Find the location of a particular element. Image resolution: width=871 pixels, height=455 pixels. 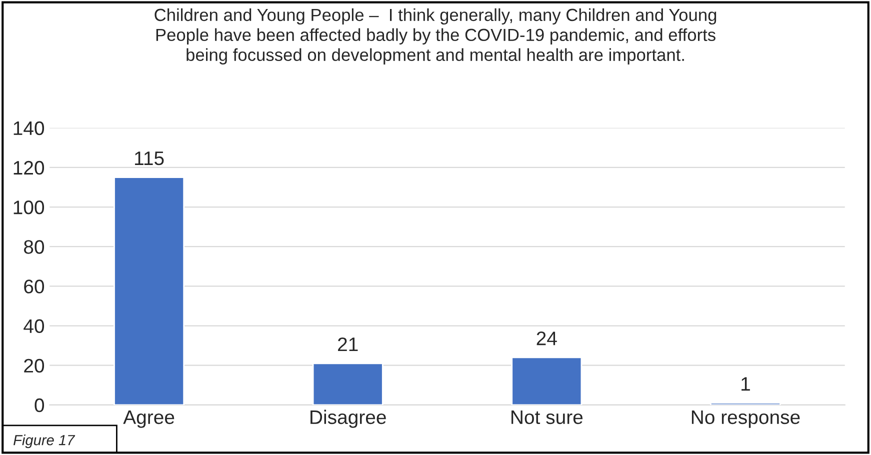

y-tick-label: 100 is located at coordinates (29, 207).